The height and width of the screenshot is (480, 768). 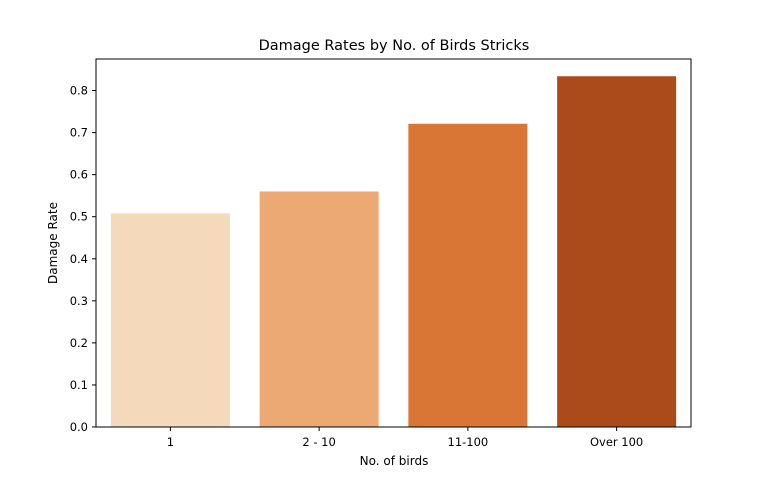 I want to click on y-tick-label: 0.0, so click(x=79, y=427).